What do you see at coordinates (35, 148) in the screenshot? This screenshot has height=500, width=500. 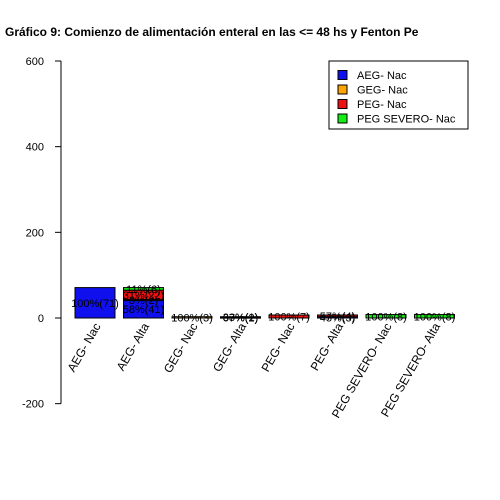 I see `y-tick-label: 400` at bounding box center [35, 148].